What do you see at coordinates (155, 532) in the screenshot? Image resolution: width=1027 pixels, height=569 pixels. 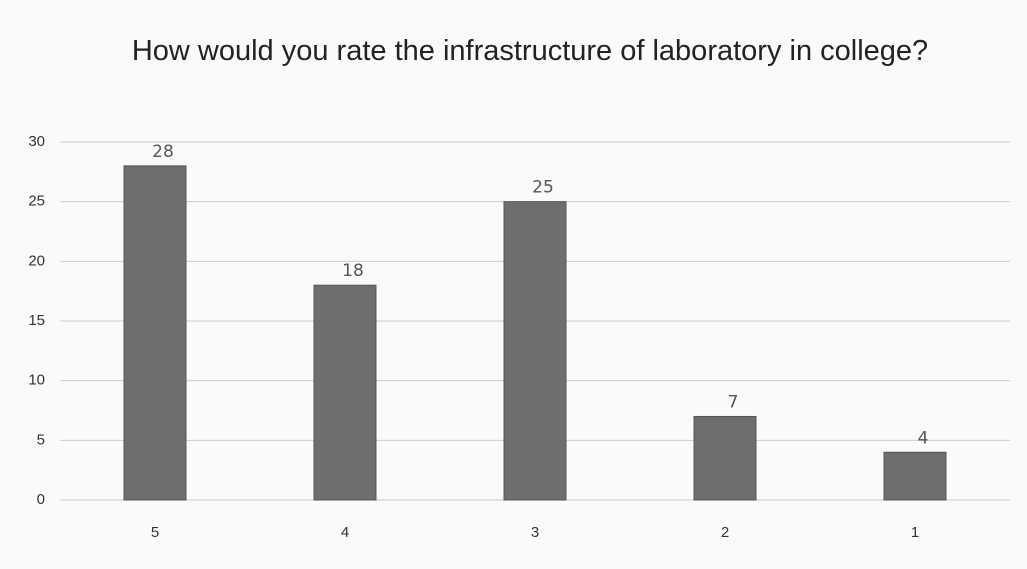 I see `x-tick-label: 5` at bounding box center [155, 532].